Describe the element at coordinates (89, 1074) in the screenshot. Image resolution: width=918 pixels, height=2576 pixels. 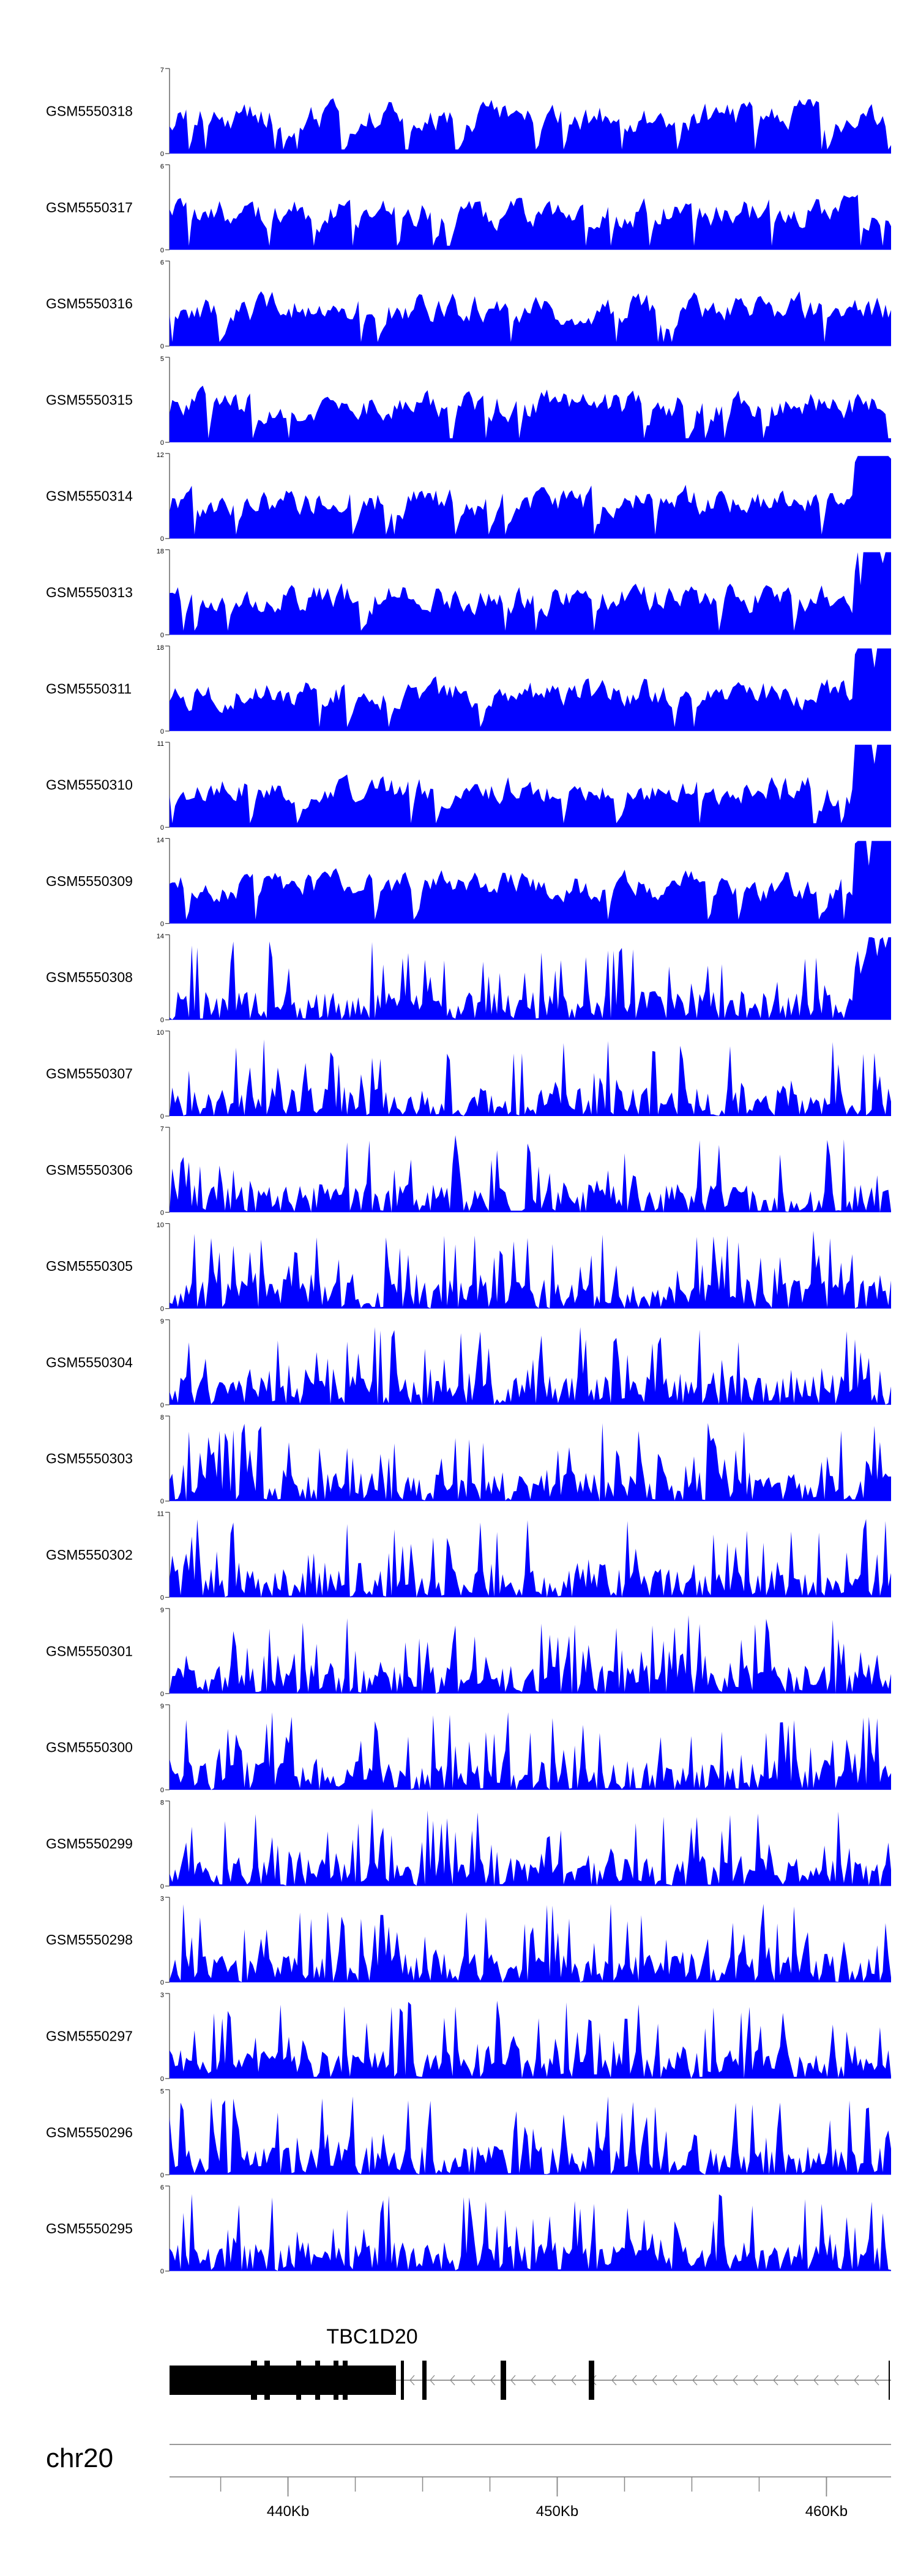
I see `track-label: GSM5550307` at that location.